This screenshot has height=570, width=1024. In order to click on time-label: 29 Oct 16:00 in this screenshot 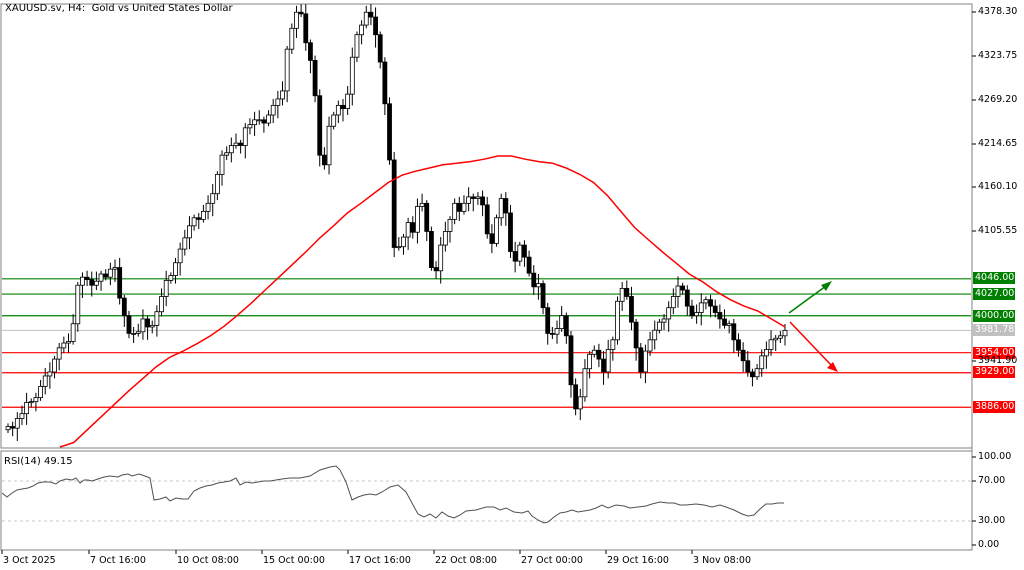, I will do `click(638, 560)`.